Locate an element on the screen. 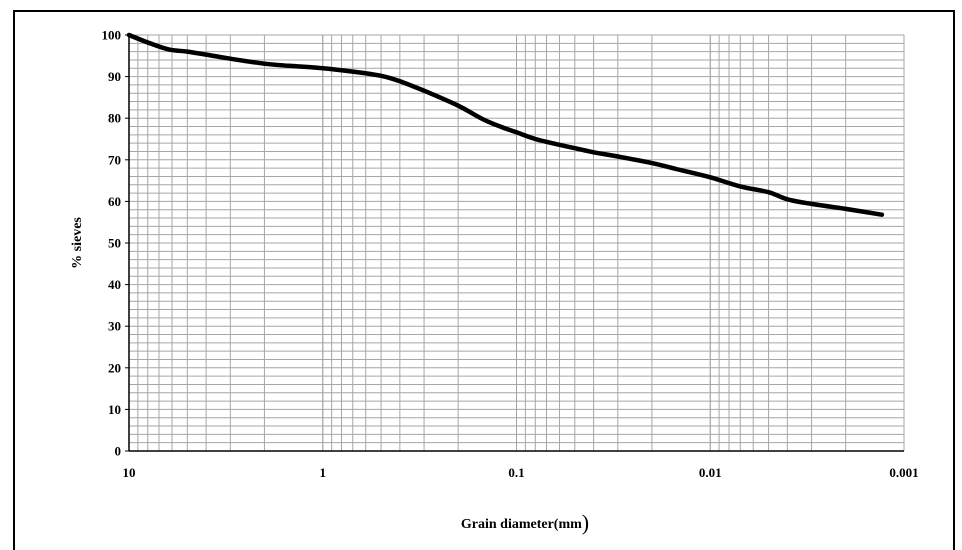  y-tick-label: 70 is located at coordinates (114, 159).